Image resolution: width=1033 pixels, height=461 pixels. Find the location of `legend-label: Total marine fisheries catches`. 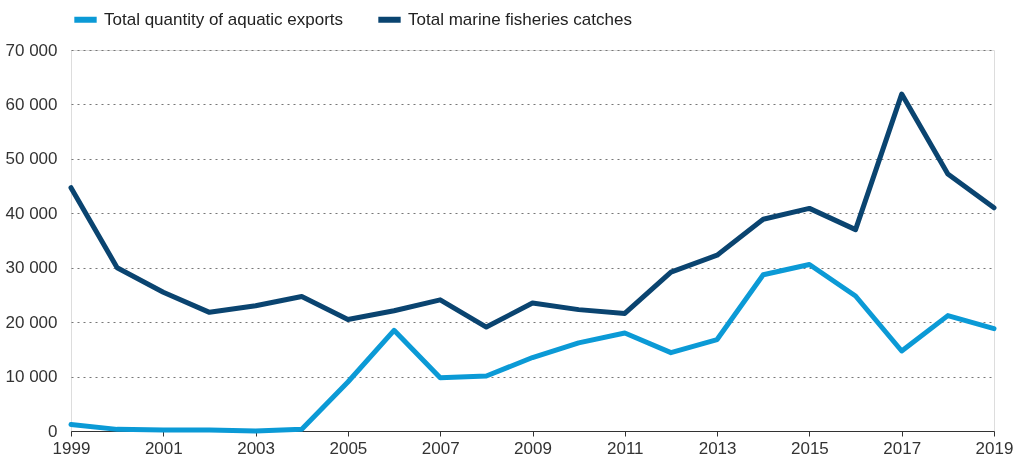

legend-label: Total marine fisheries catches is located at coordinates (520, 19).